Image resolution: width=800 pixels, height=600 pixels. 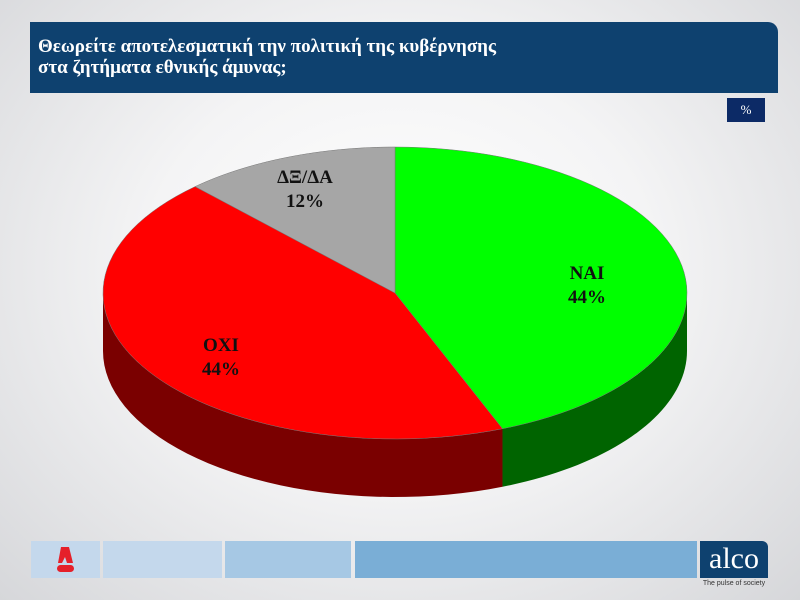 What do you see at coordinates (221, 345) in the screenshot?
I see `slice-label-1: ΟΧΙ` at bounding box center [221, 345].